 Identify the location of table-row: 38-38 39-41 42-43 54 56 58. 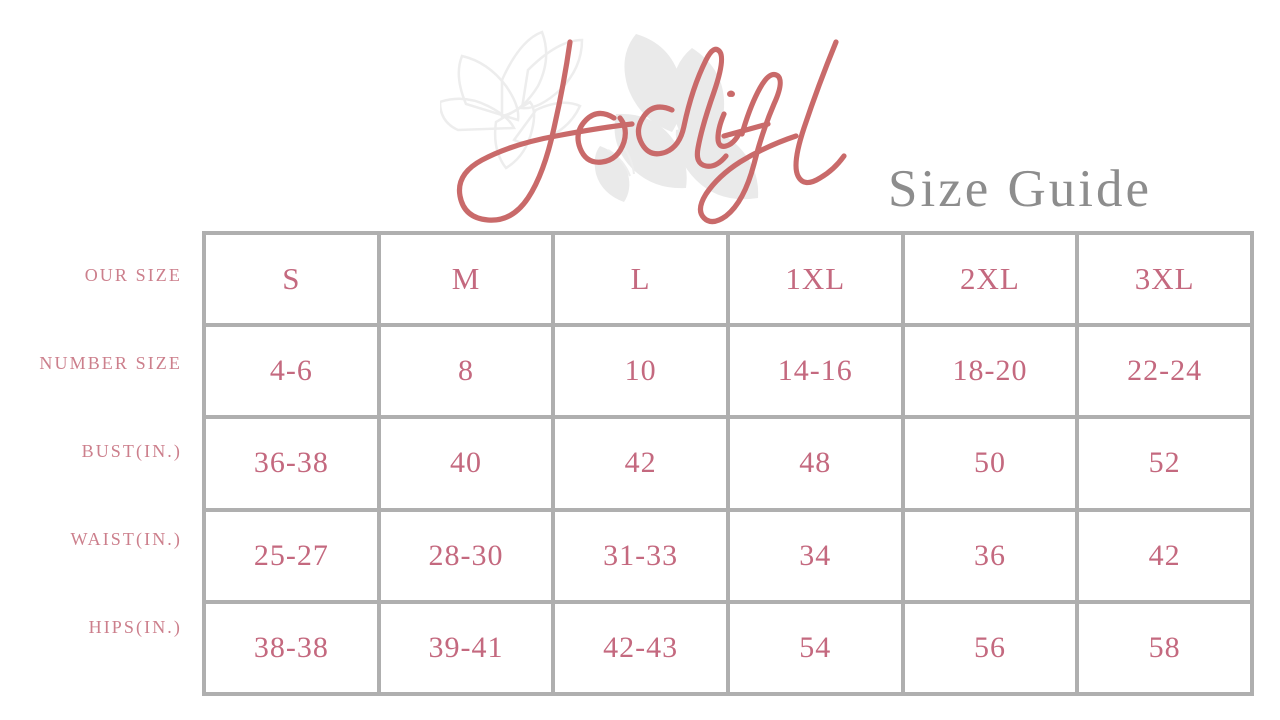
(728, 647).